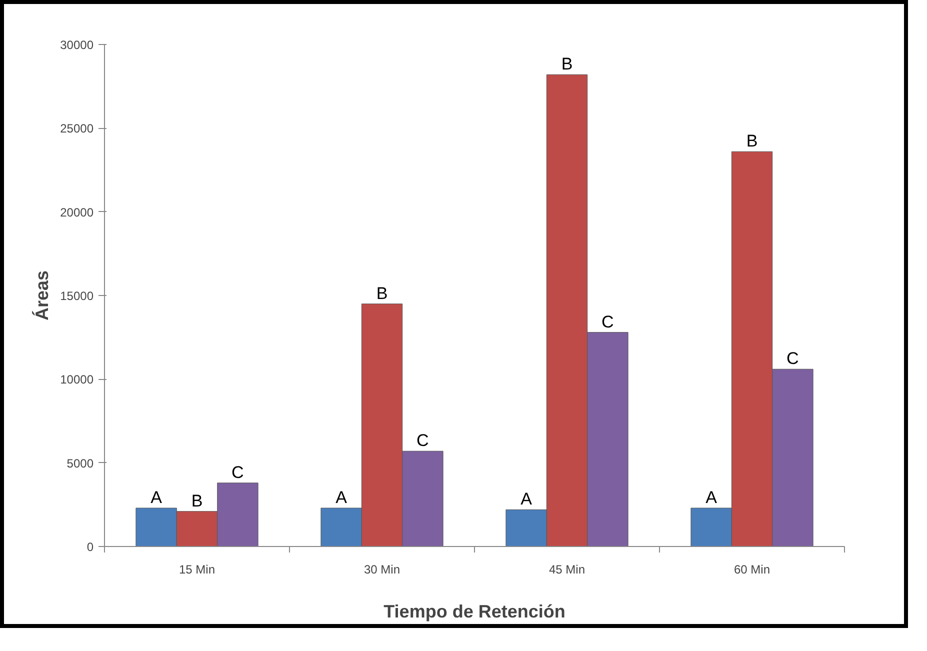 This screenshot has width=927, height=651. Describe the element at coordinates (90, 547) in the screenshot. I see `y-tick-label: 0` at that location.